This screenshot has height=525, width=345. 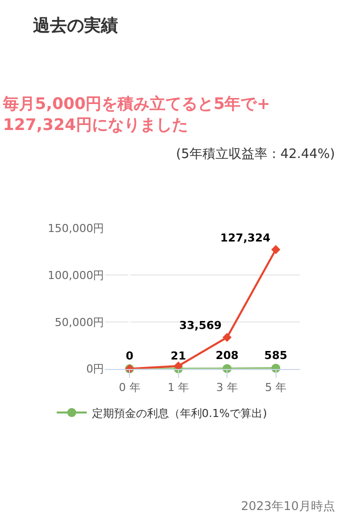 What do you see at coordinates (76, 229) in the screenshot?
I see `y-tick-label: 150,000円` at bounding box center [76, 229].